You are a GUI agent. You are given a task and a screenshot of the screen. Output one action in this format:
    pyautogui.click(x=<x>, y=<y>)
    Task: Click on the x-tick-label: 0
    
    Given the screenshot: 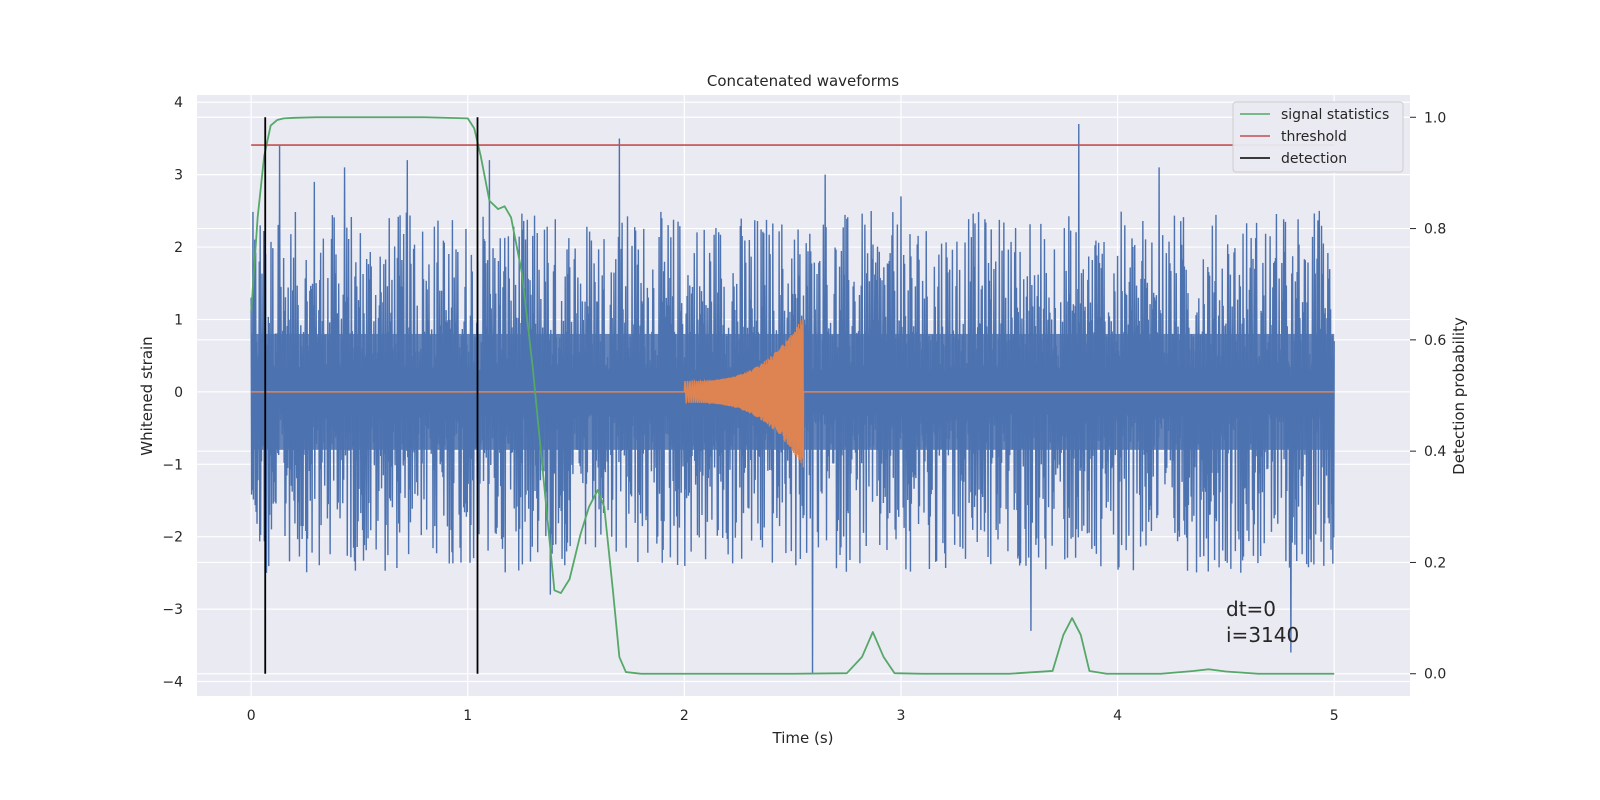 What is the action you would take?
    pyautogui.click(x=251, y=716)
    